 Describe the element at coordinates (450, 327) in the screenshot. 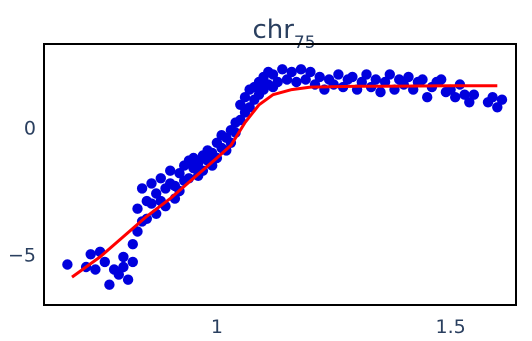

I see `x-tick-label: 1.5` at that location.